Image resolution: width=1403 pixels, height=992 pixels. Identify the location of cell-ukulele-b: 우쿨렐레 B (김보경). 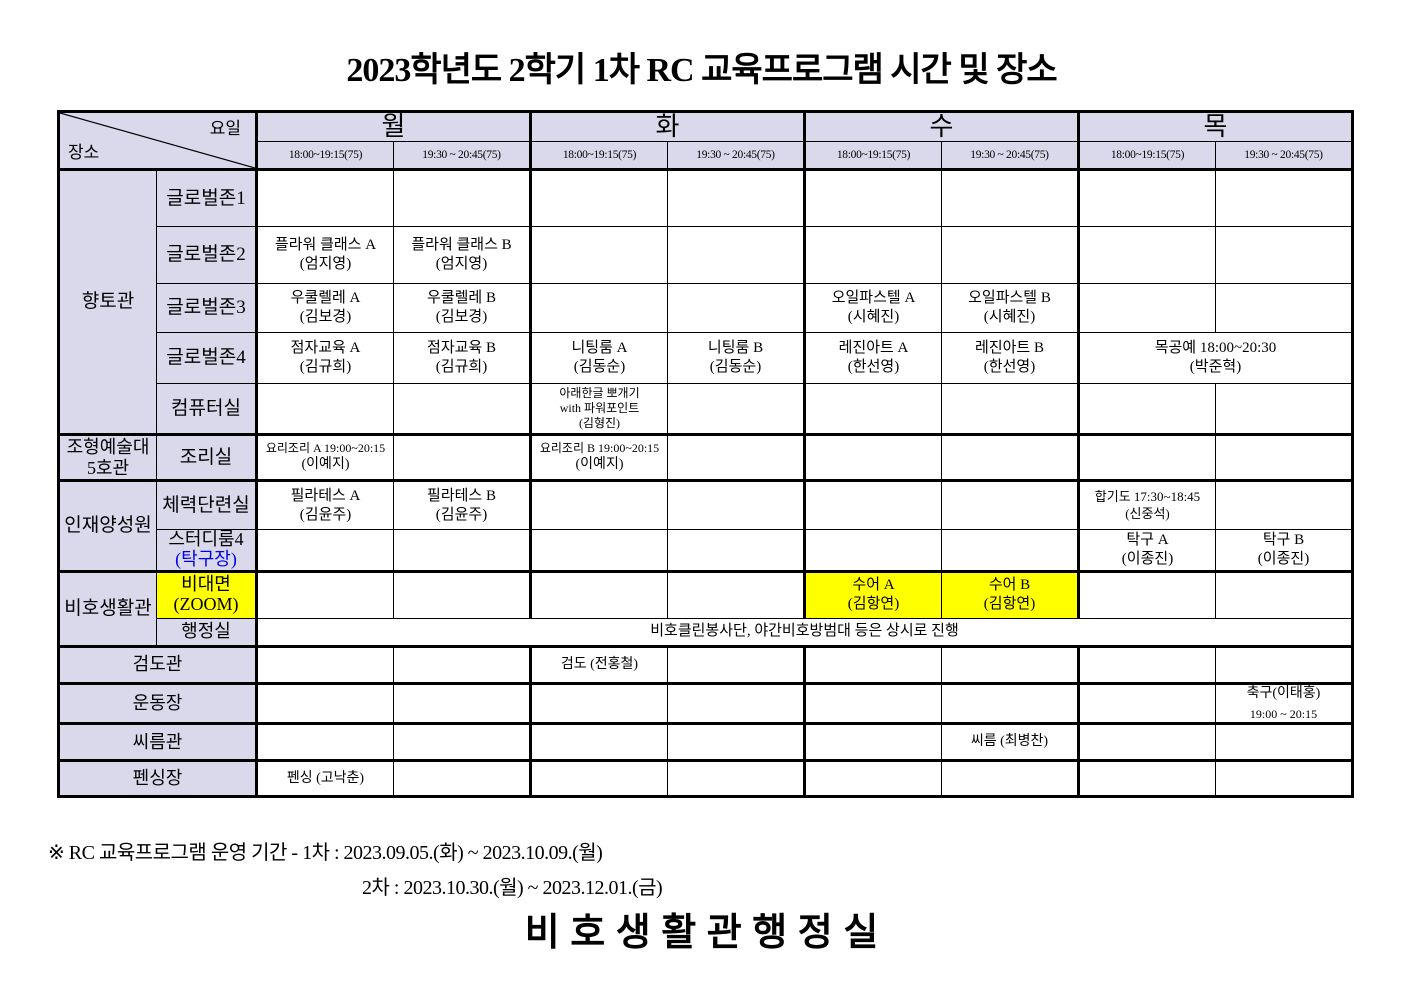
(462, 308).